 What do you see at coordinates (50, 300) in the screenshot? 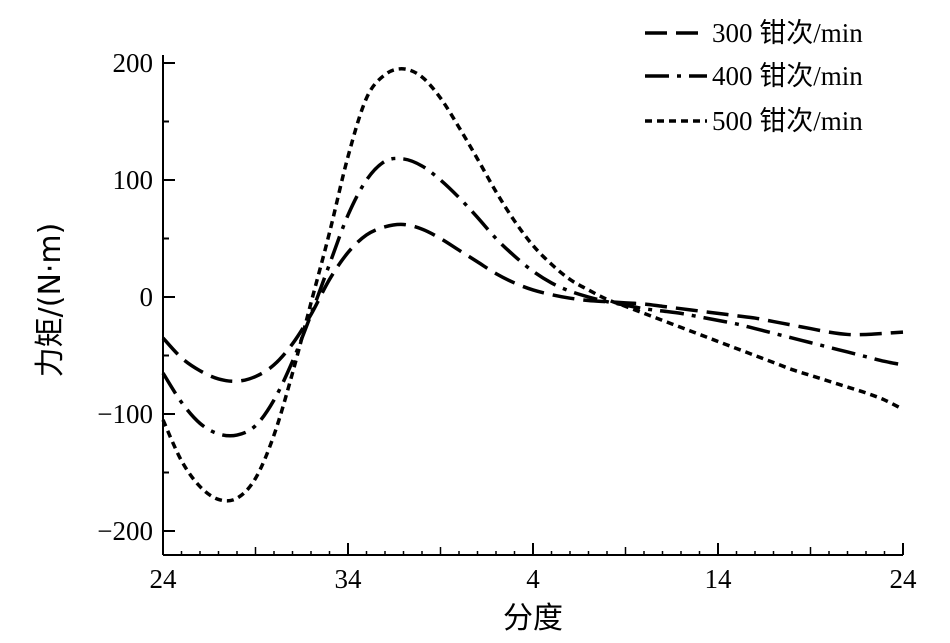
I see `y-axis-title: 力矩/(N·m)` at bounding box center [50, 300].